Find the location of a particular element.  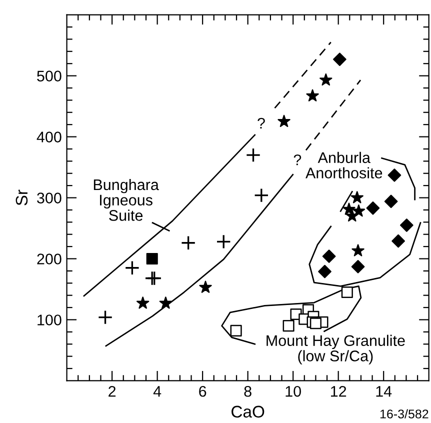

x-axis-title: CaO is located at coordinates (248, 412).